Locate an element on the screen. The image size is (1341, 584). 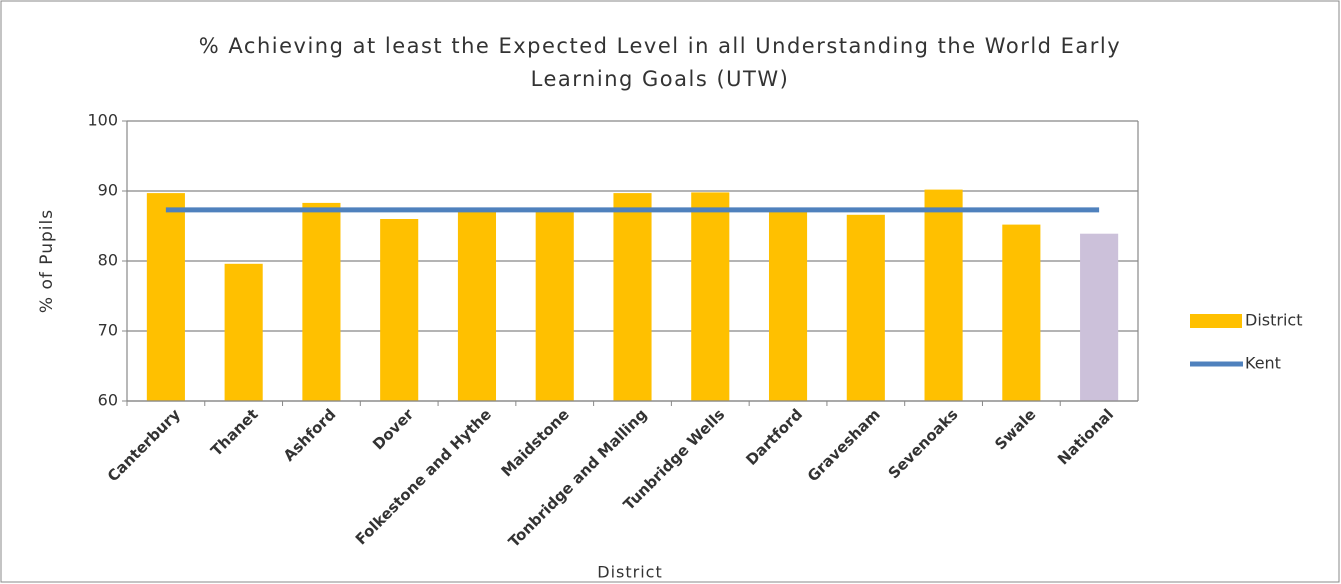
y-tick-label: 80 is located at coordinates (108, 260).